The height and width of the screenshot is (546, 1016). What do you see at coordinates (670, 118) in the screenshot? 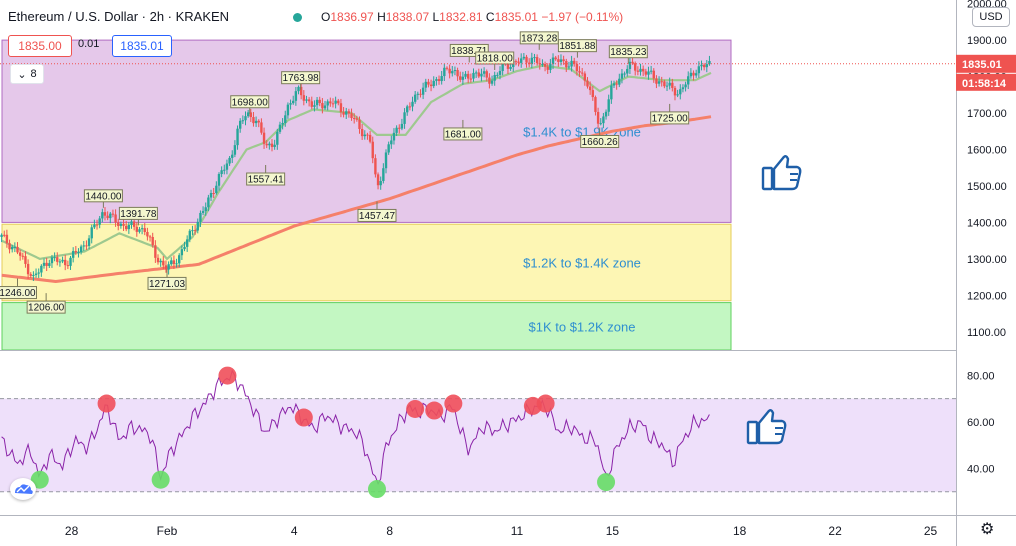
I see `price-label-text: 1725.00` at bounding box center [670, 118].